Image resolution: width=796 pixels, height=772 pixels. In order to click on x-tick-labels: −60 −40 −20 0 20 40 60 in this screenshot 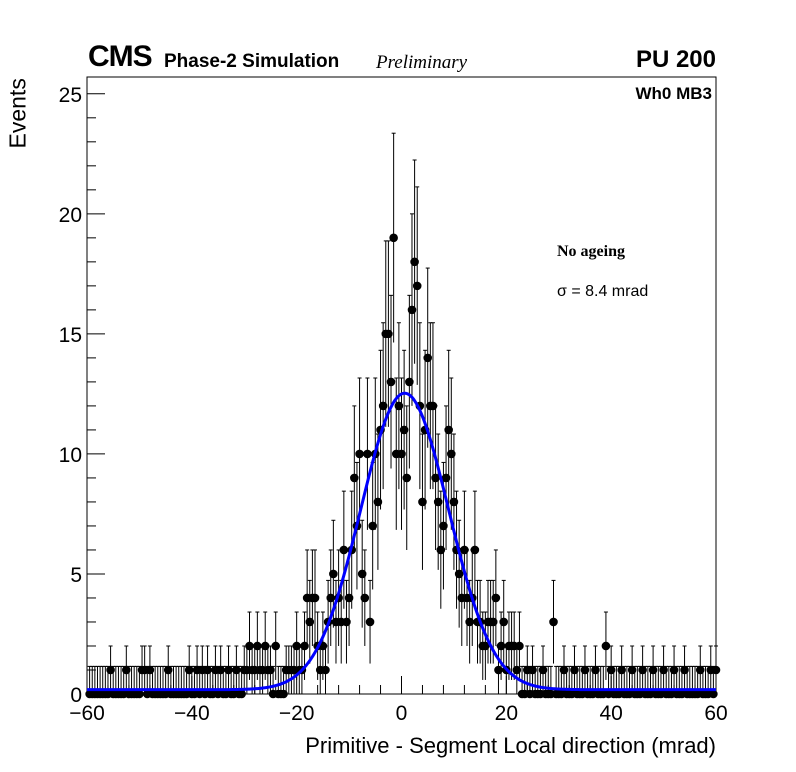, I will do `click(398, 713)`.